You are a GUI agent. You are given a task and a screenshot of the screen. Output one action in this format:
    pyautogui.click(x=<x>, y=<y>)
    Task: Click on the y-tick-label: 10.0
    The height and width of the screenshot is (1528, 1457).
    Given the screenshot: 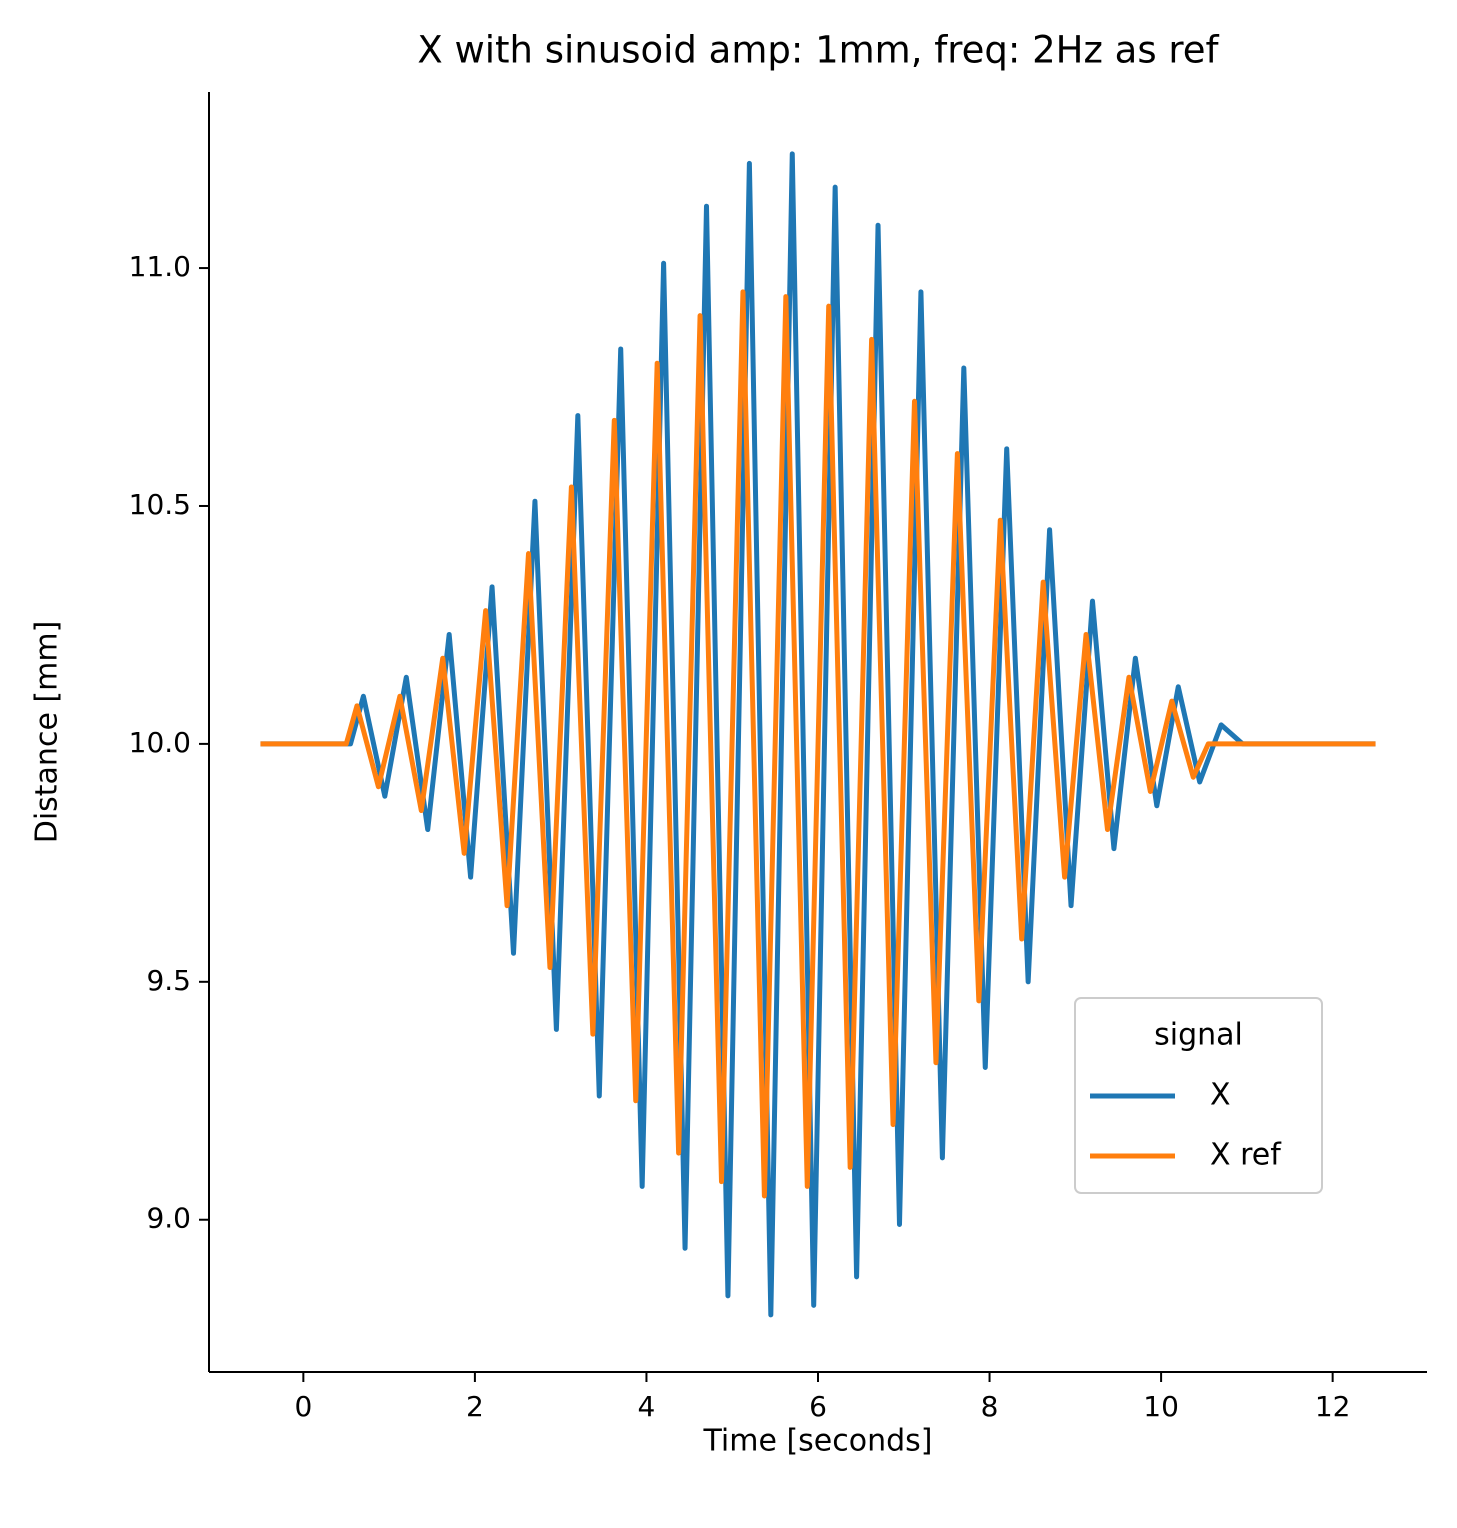 What is the action you would take?
    pyautogui.click(x=160, y=742)
    